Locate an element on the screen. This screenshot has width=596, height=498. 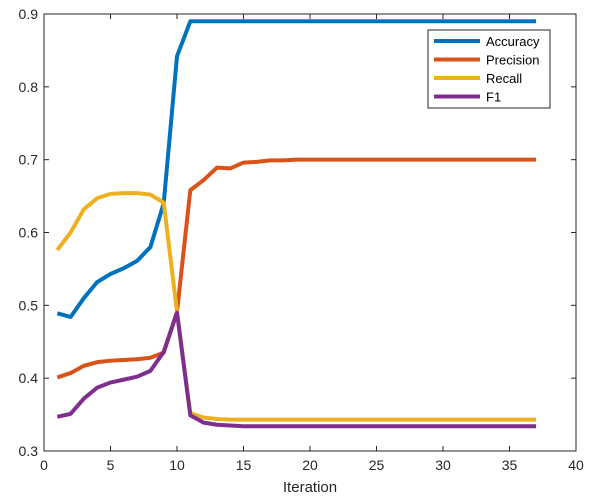
x-tick-label: 15 is located at coordinates (244, 465).